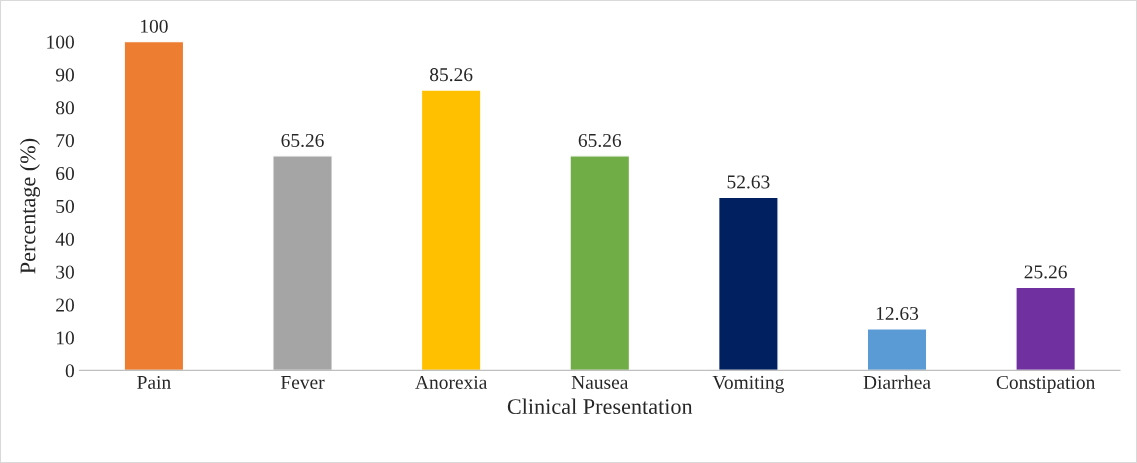 Image resolution: width=1137 pixels, height=463 pixels. Describe the element at coordinates (302, 382) in the screenshot. I see `x-tick-label: Fever` at that location.